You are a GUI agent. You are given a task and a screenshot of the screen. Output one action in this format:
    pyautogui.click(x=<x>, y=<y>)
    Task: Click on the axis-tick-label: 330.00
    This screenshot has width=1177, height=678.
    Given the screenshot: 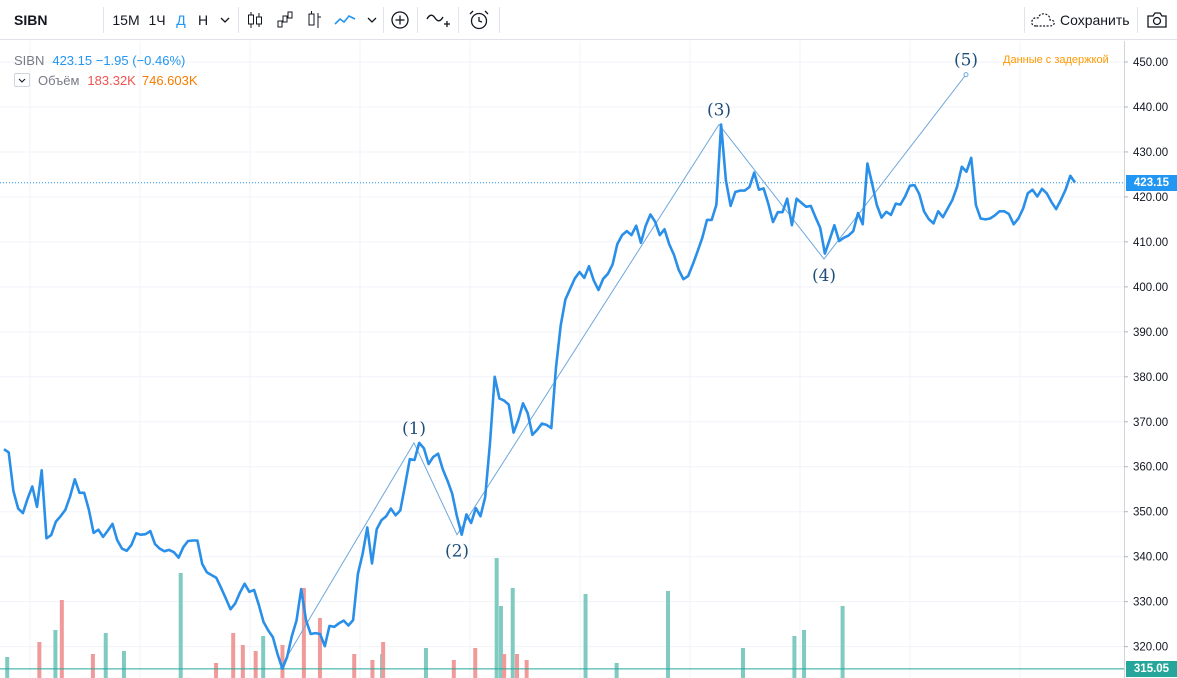 What is the action you would take?
    pyautogui.click(x=1150, y=603)
    